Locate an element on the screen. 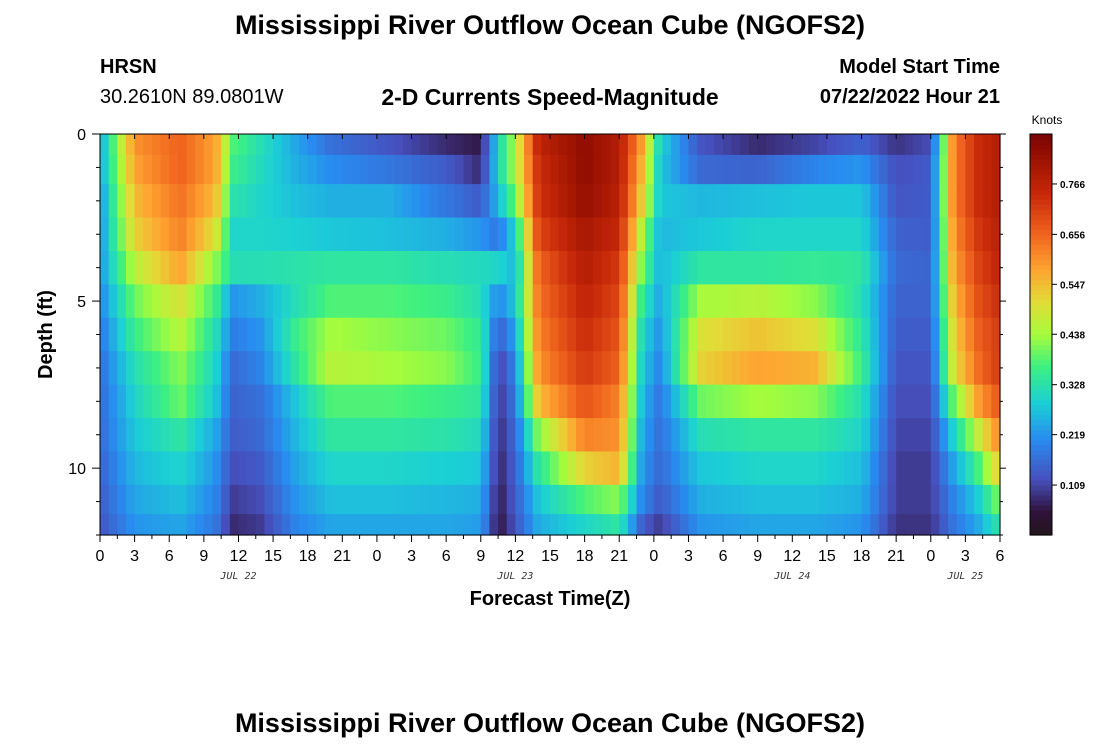 The image size is (1100, 750). x-tick-label: 9 is located at coordinates (480, 556).